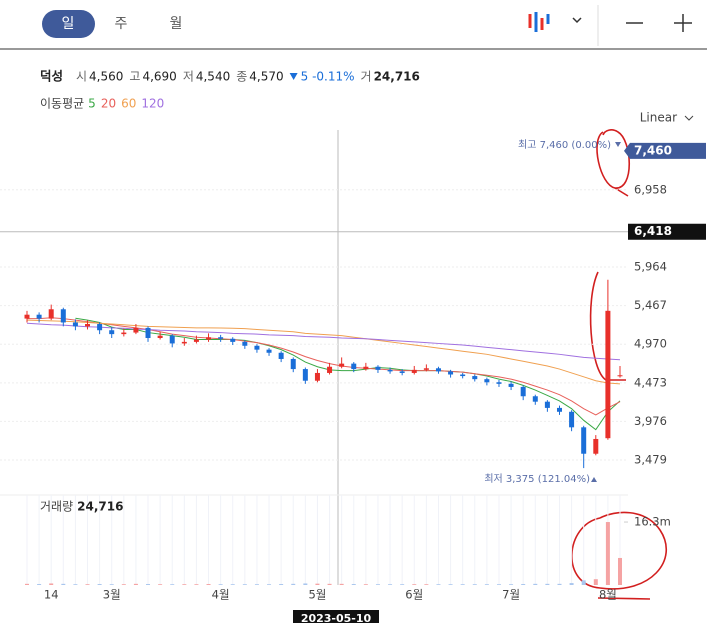  Describe the element at coordinates (650, 305) in the screenshot. I see `y-tick-label: 5,467` at that location.